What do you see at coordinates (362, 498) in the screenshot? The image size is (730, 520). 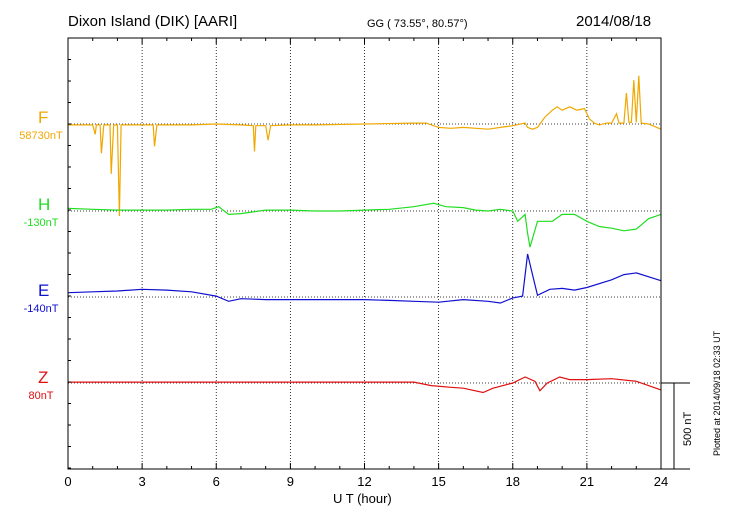 I see `x-axis-title: U T (hour)` at bounding box center [362, 498].